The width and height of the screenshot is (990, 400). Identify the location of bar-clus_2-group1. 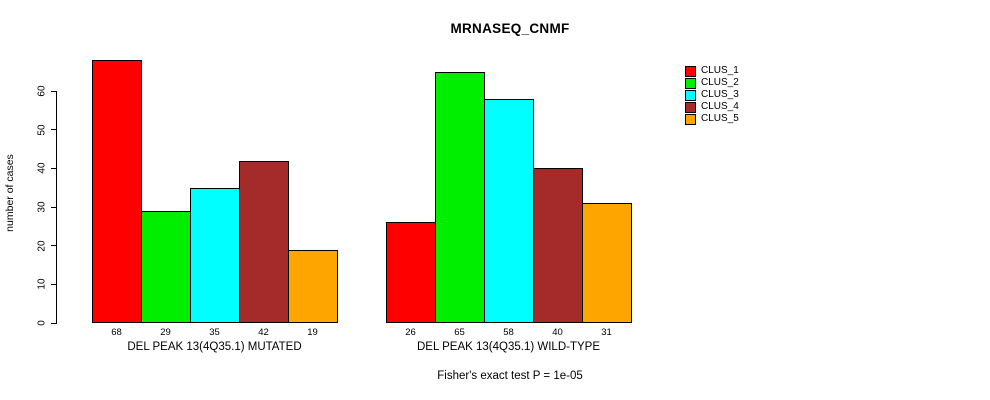
(166, 266).